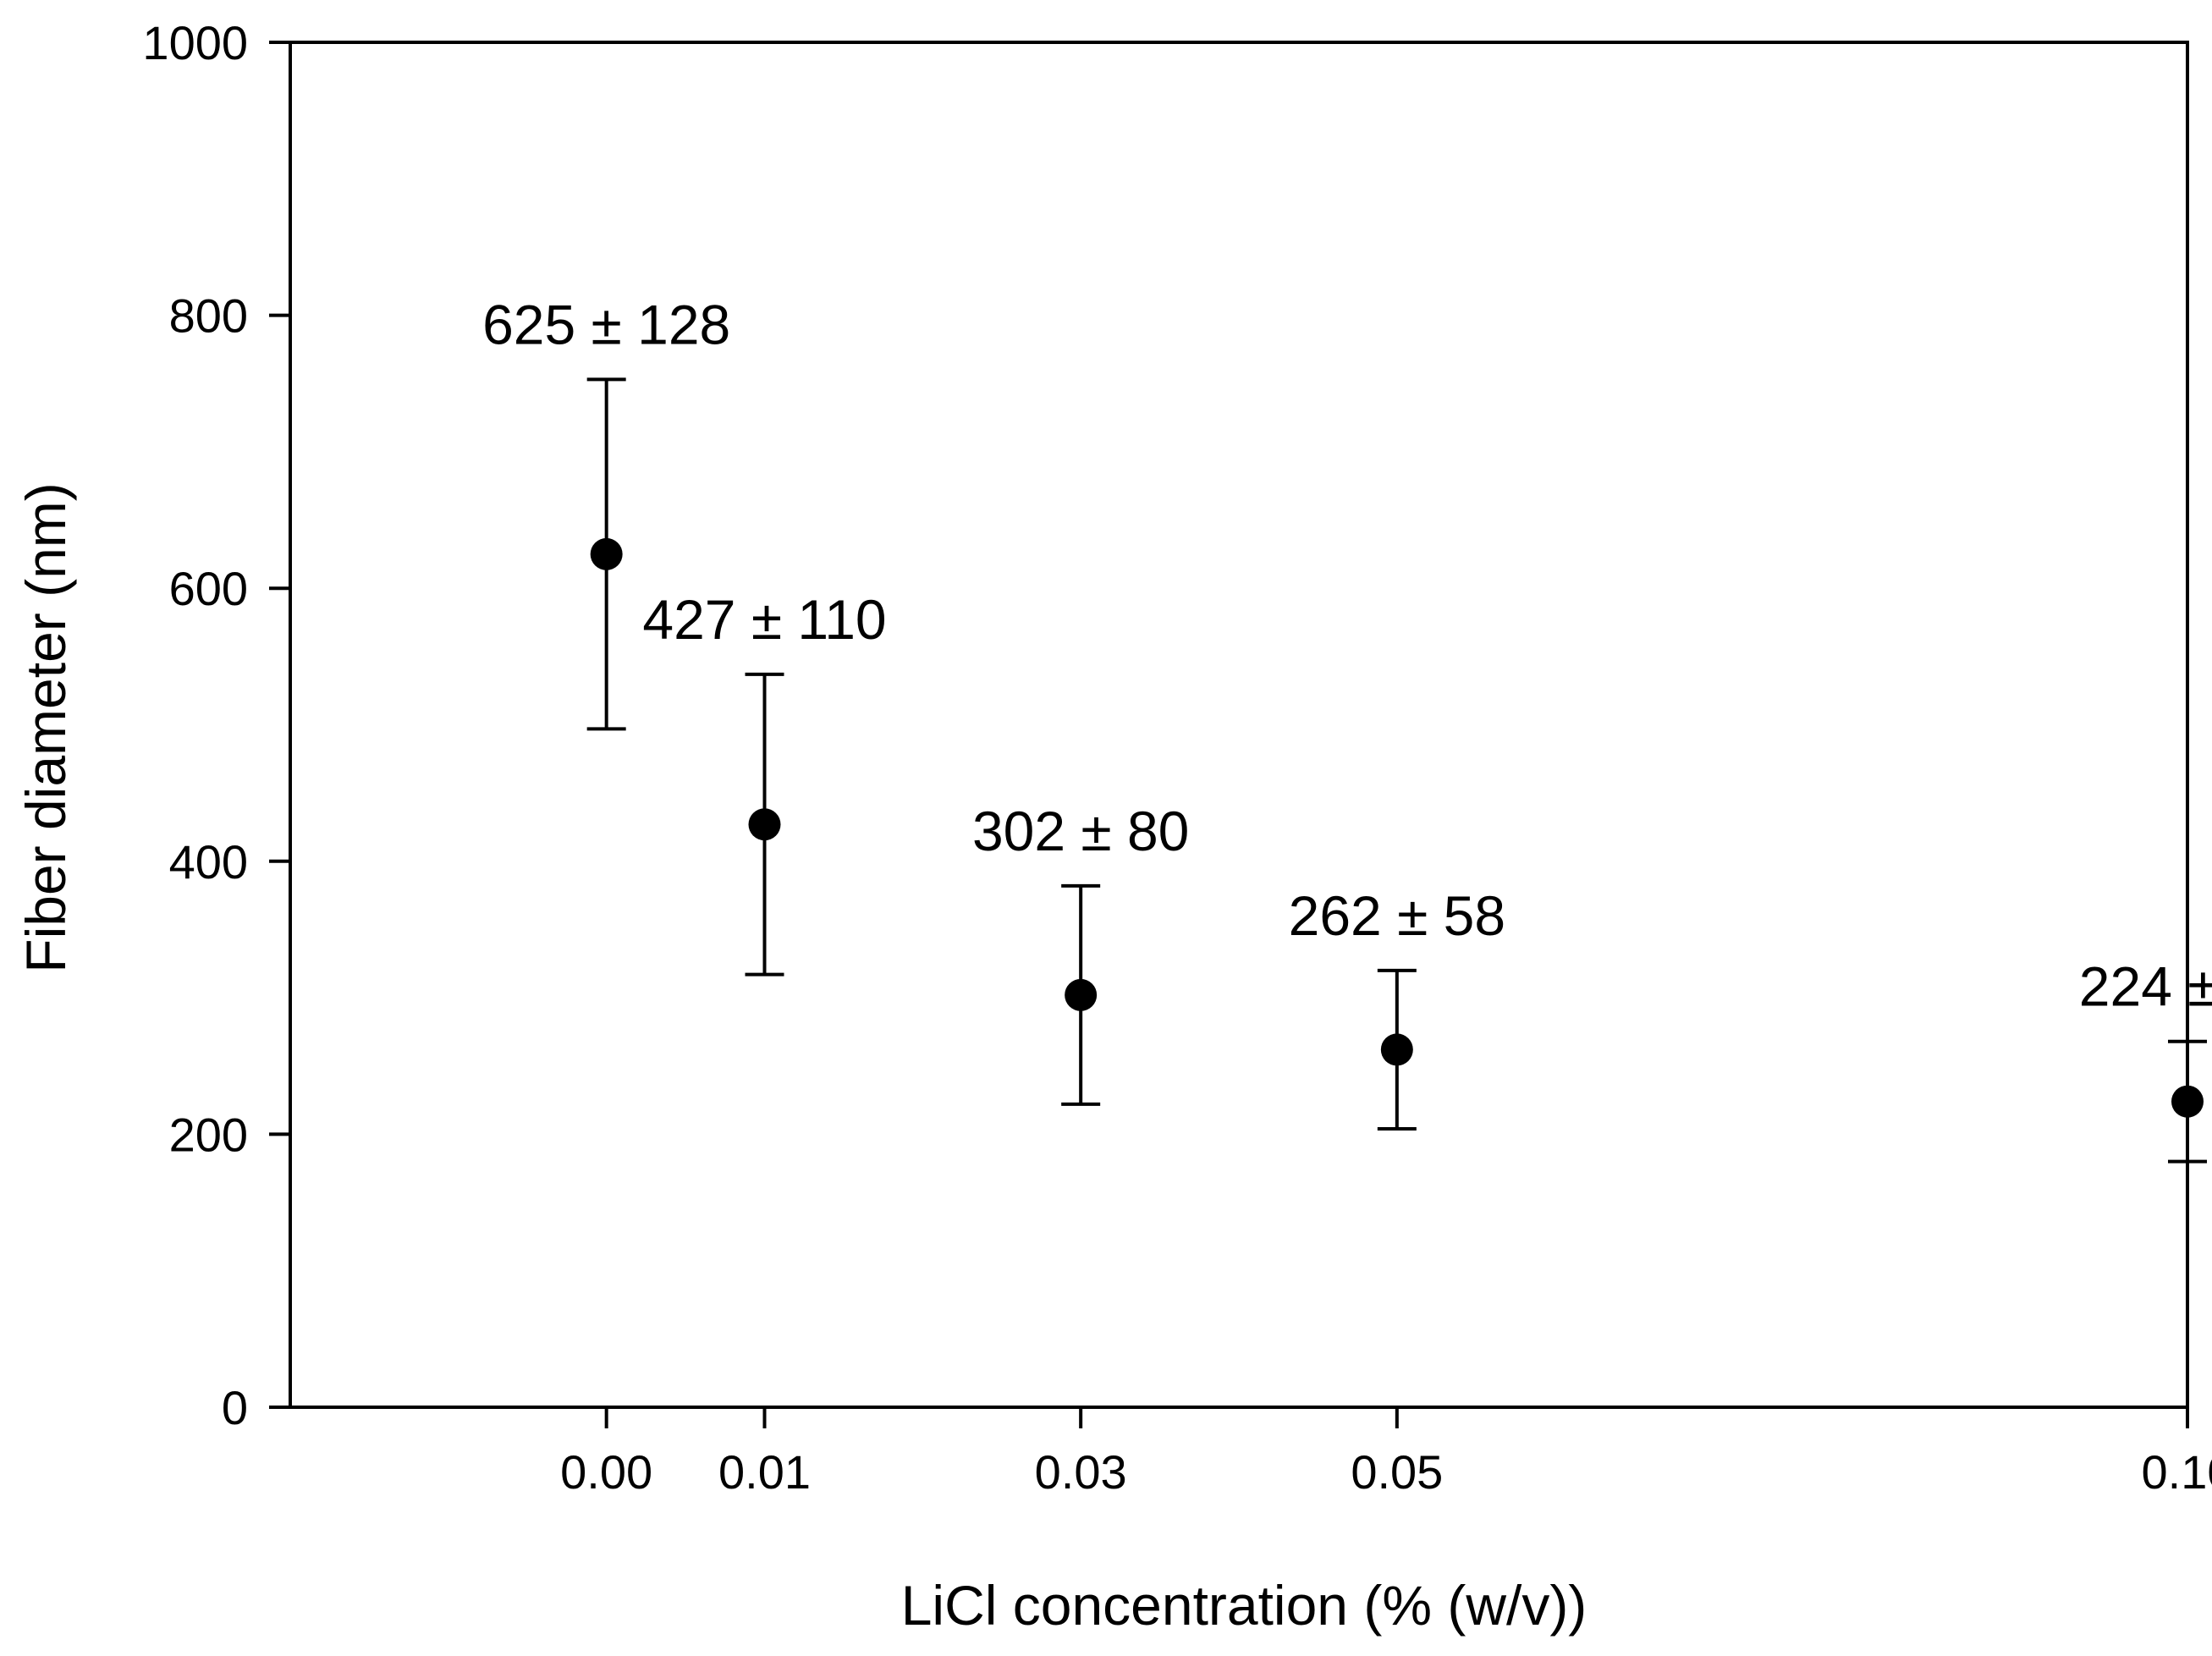  What do you see at coordinates (764, 1472) in the screenshot?
I see `x-tick-label: 0.01` at bounding box center [764, 1472].